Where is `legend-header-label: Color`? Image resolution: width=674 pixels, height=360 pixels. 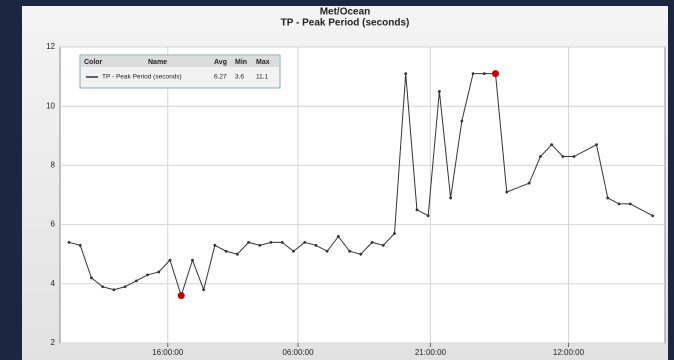
legend-header-label: Color is located at coordinates (93, 62).